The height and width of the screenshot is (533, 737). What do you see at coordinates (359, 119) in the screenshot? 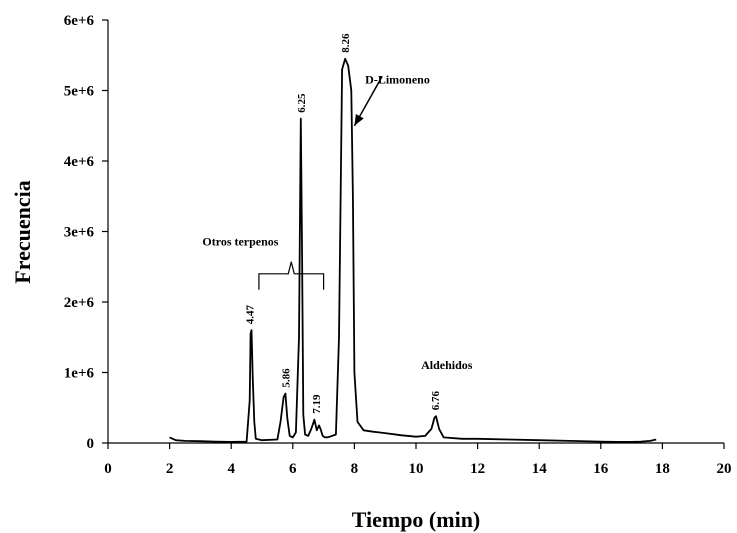
I see `limoneno-arrow-head` at bounding box center [359, 119].